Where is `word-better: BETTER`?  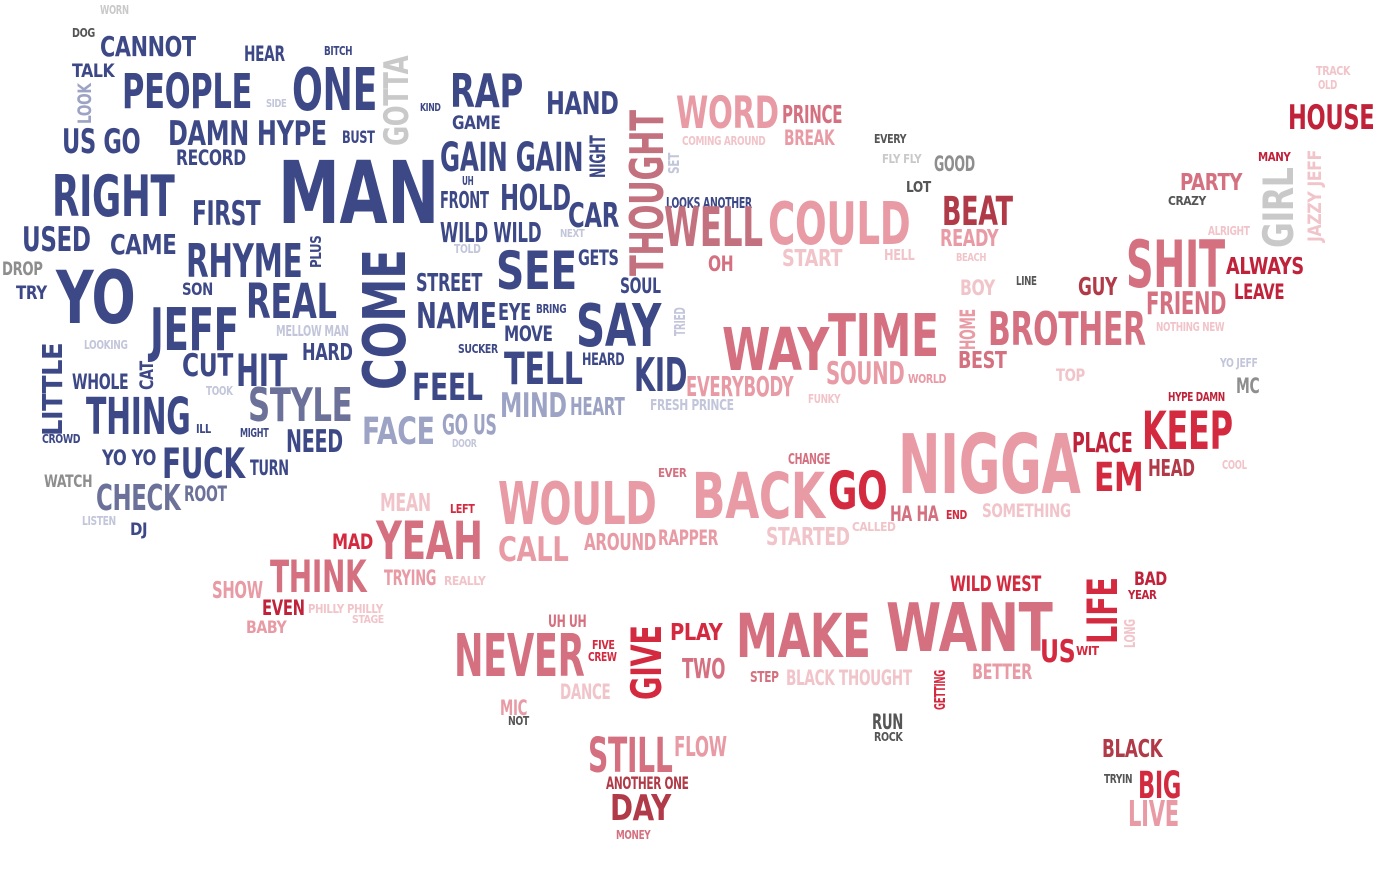
word-better: BETTER is located at coordinates (1002, 672).